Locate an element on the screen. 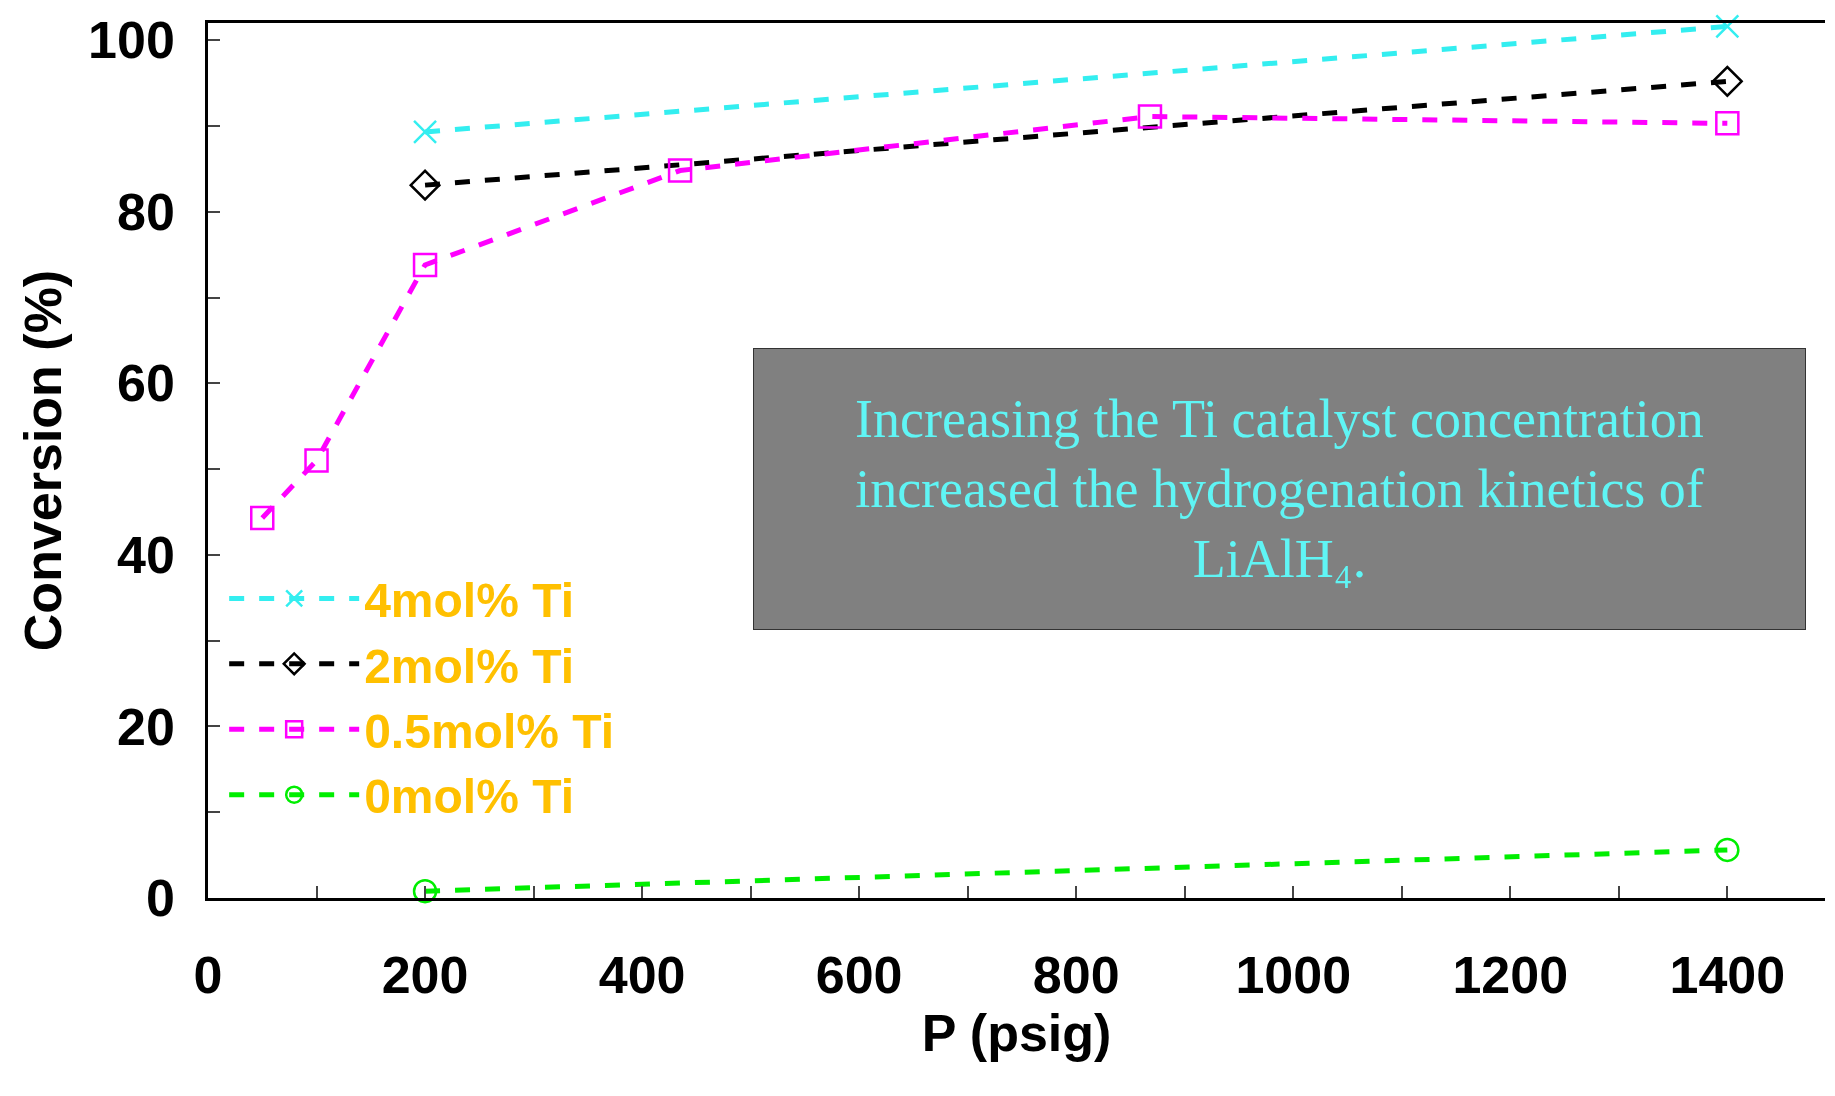 The width and height of the screenshot is (1835, 1096). x-tick-label: 1200 is located at coordinates (1510, 975).